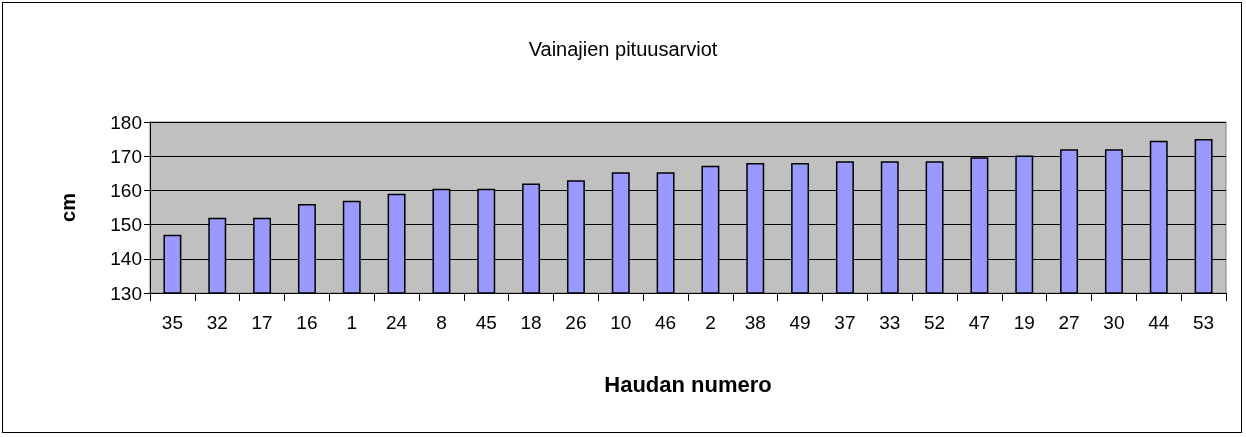 The image size is (1246, 437). I want to click on x-tick-label: 44, so click(1159, 322).